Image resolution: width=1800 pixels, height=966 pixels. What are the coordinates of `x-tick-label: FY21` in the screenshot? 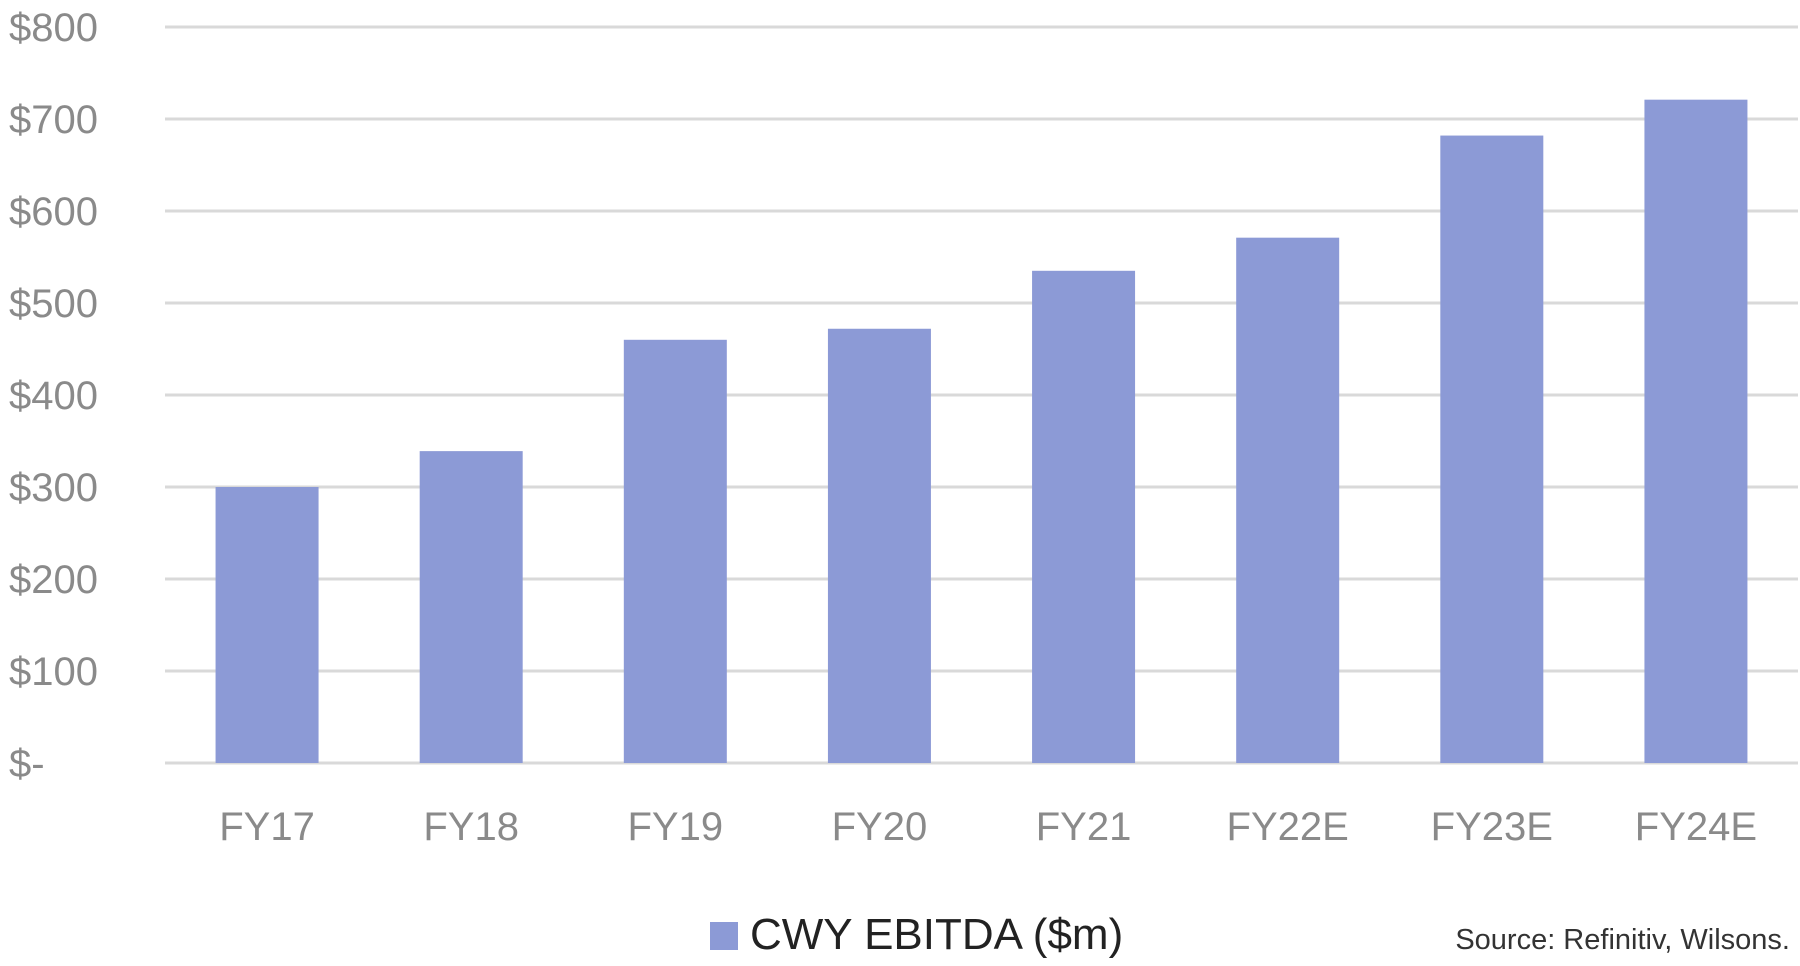 It's located at (1084, 827).